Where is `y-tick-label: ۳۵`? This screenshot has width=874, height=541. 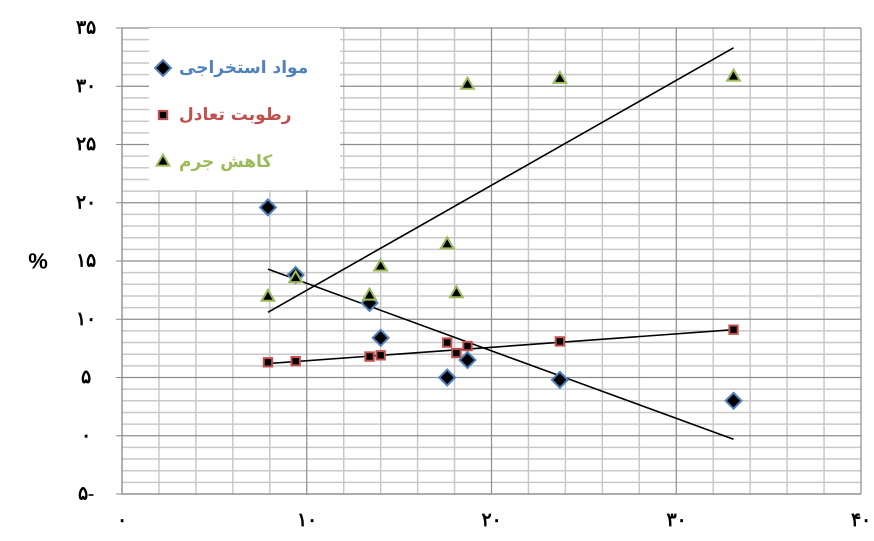 y-tick-label: ۳۵ is located at coordinates (86, 28).